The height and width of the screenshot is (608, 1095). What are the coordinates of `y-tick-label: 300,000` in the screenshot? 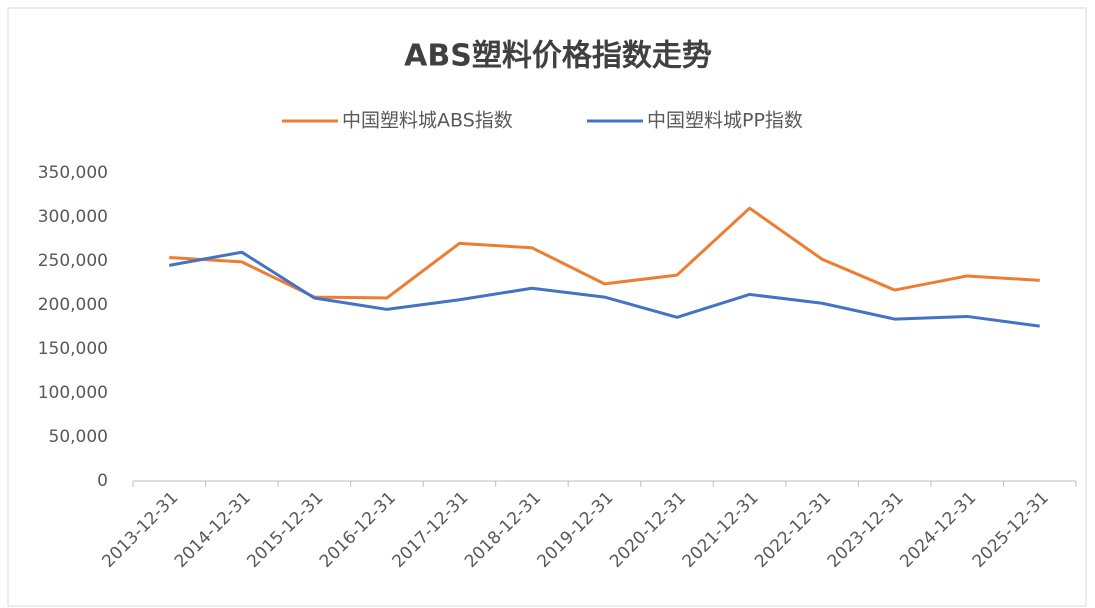 It's located at (73, 217).